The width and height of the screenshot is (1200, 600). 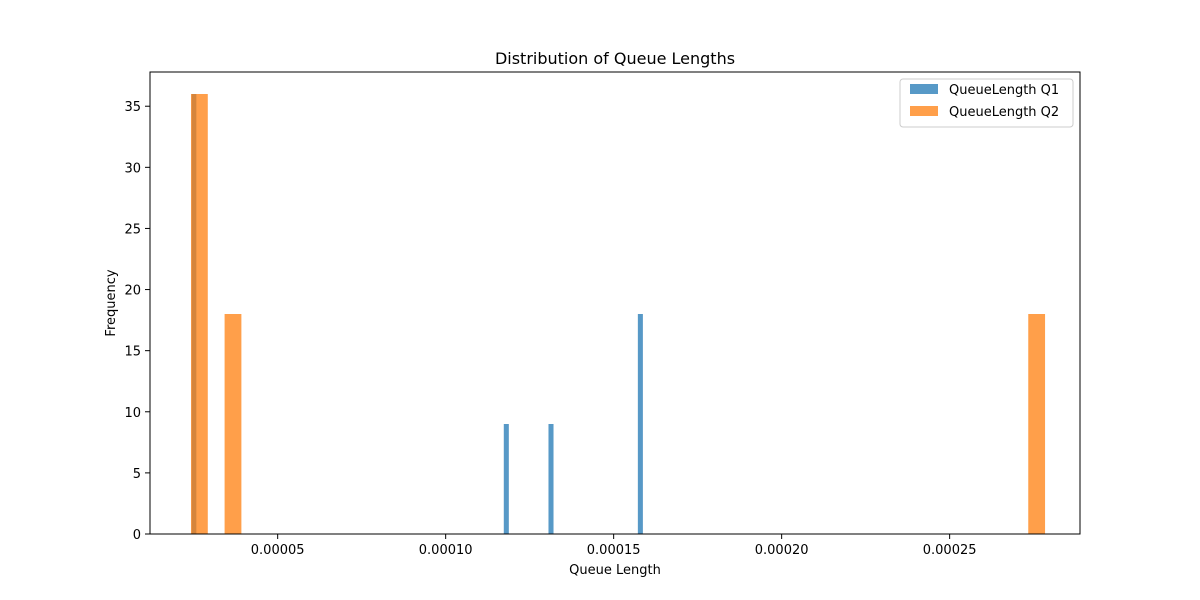 I want to click on x-tick-label-5: 0.00025, so click(x=950, y=550).